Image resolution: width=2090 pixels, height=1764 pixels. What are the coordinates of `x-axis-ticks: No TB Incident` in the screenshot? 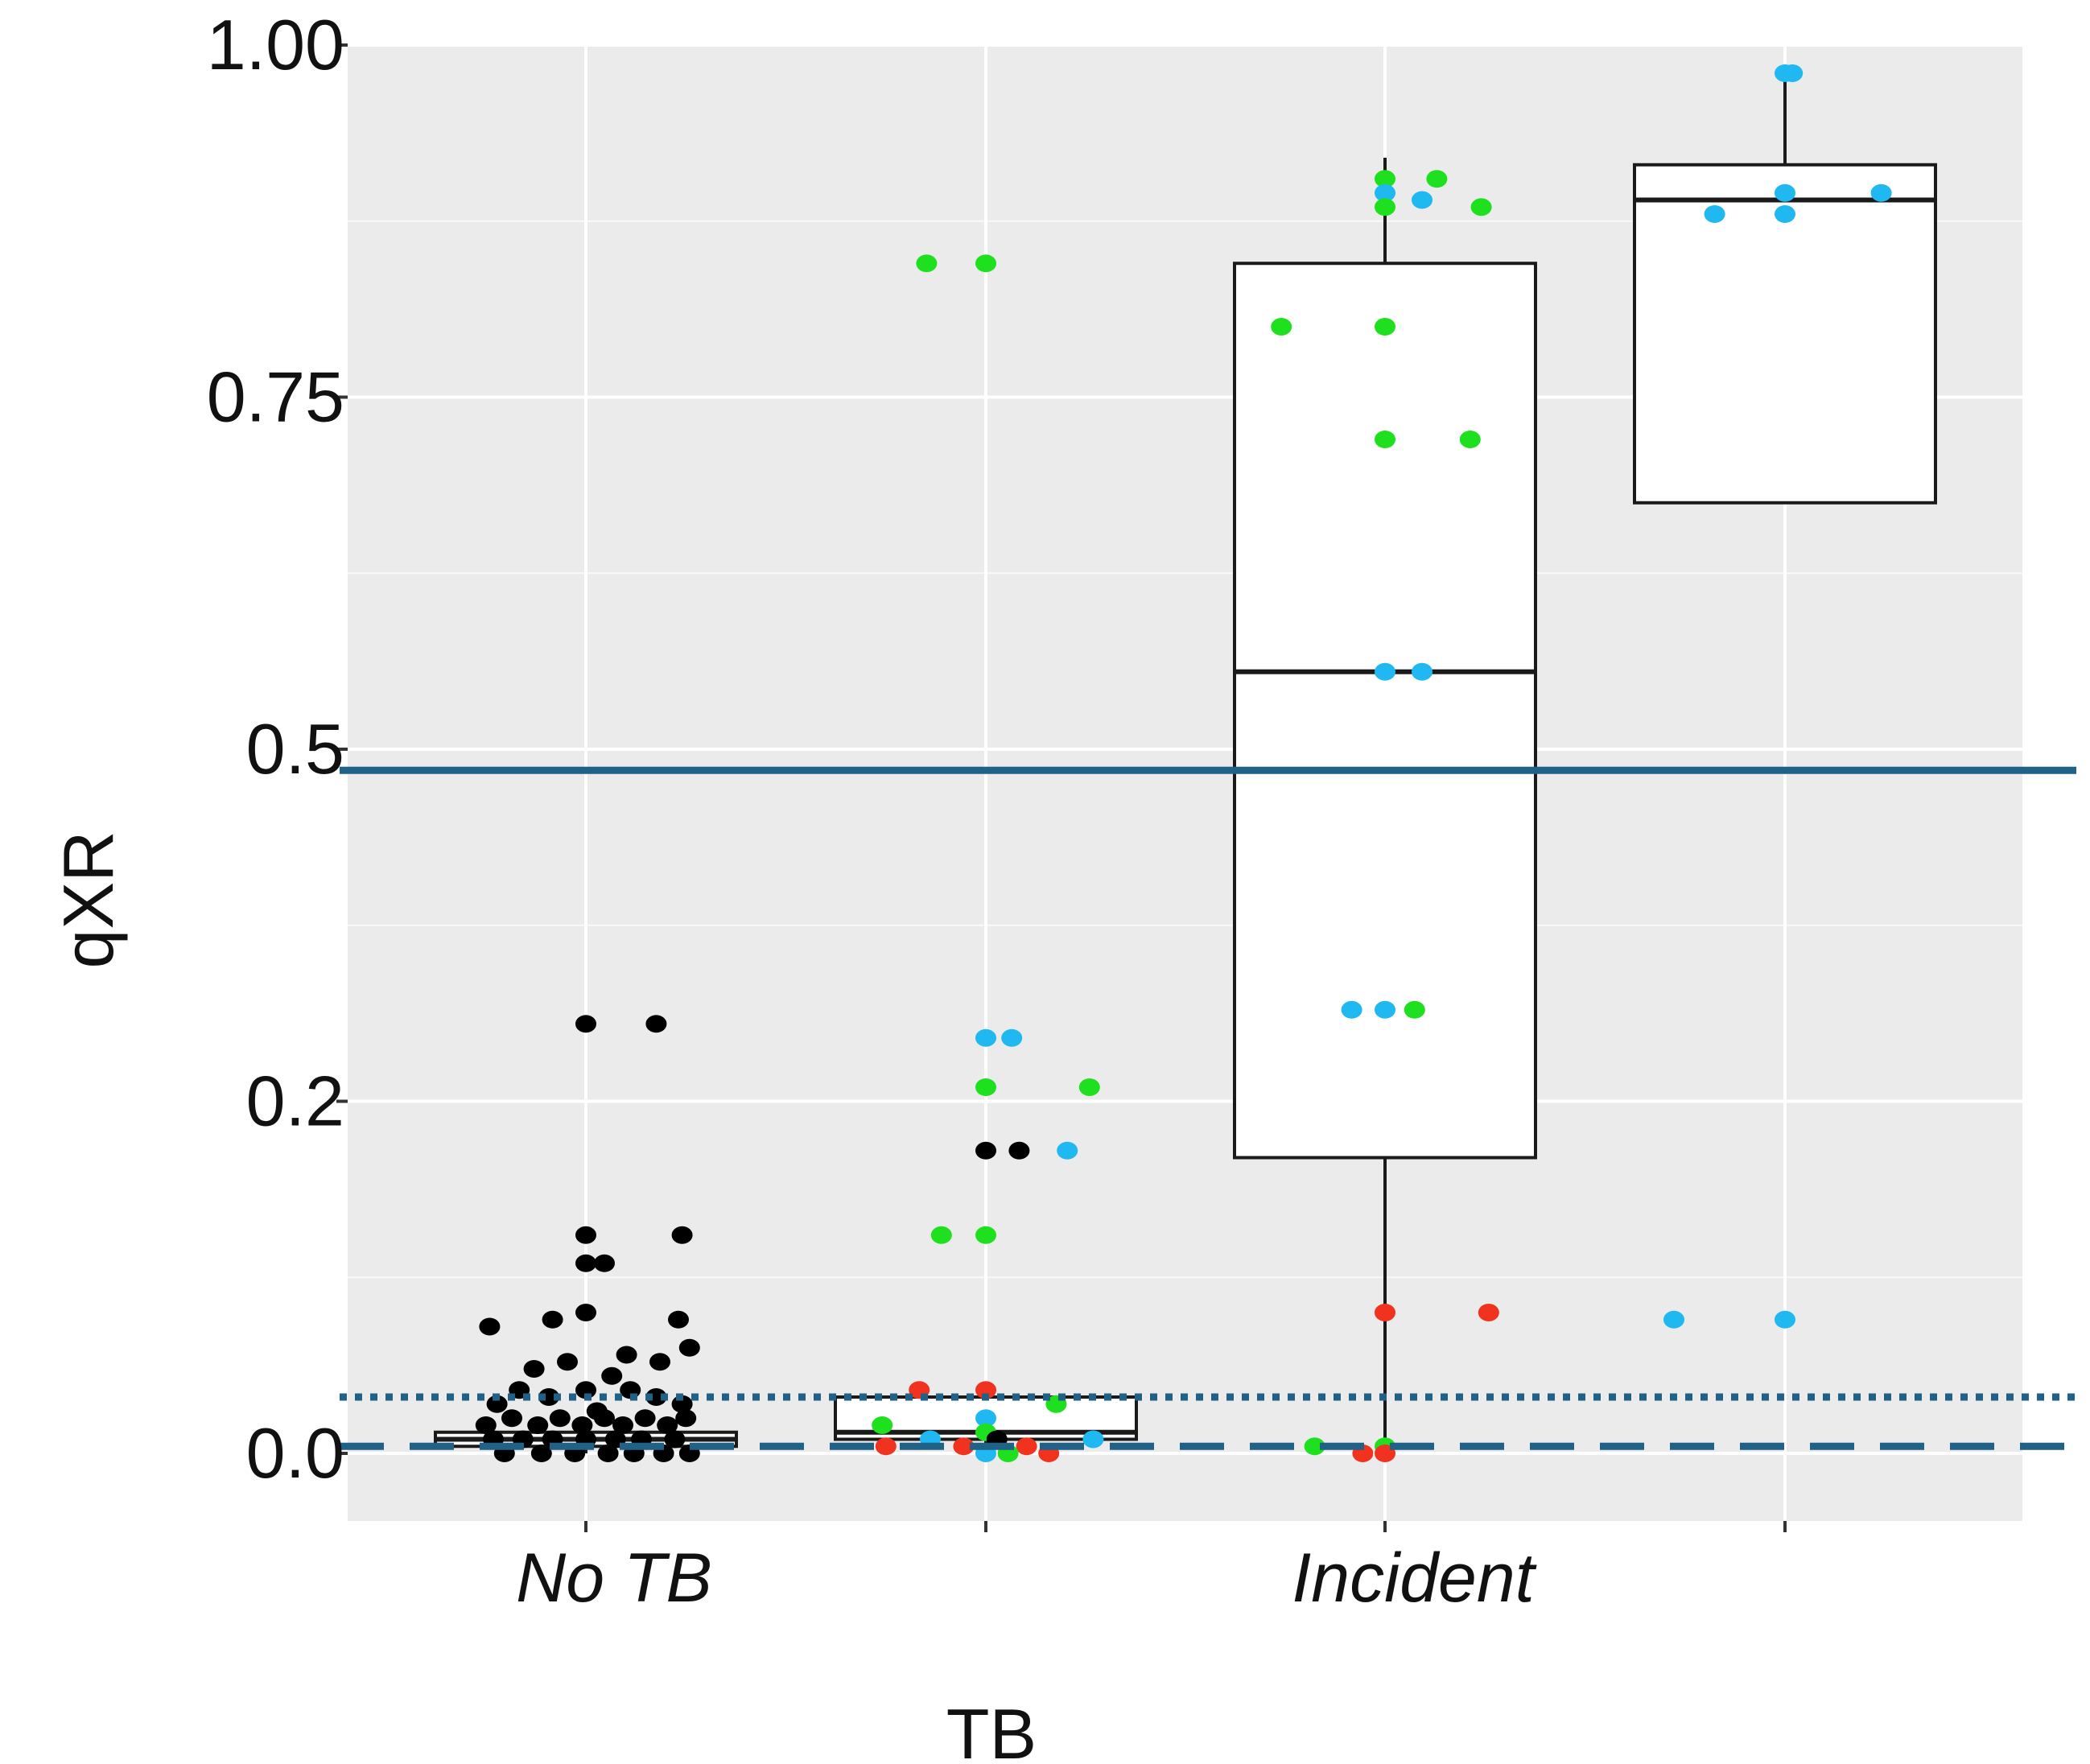 It's located at (1151, 1569).